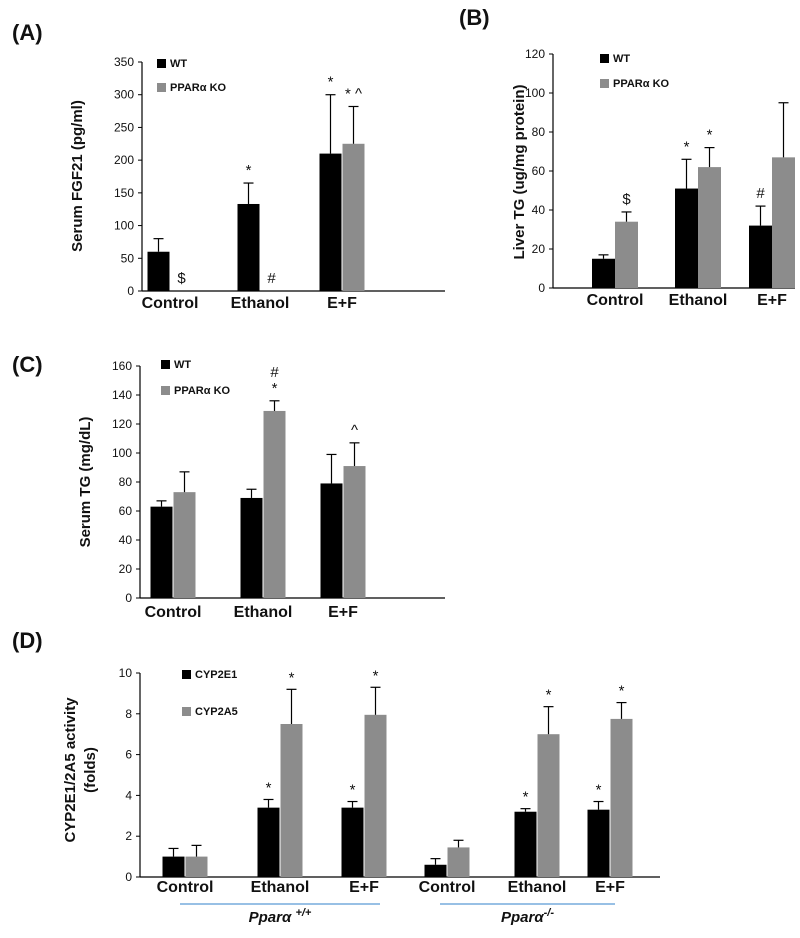 Image resolution: width=800 pixels, height=938 pixels. What do you see at coordinates (128, 877) in the screenshot?
I see `panel-d-y-tick-label: 0` at bounding box center [128, 877].